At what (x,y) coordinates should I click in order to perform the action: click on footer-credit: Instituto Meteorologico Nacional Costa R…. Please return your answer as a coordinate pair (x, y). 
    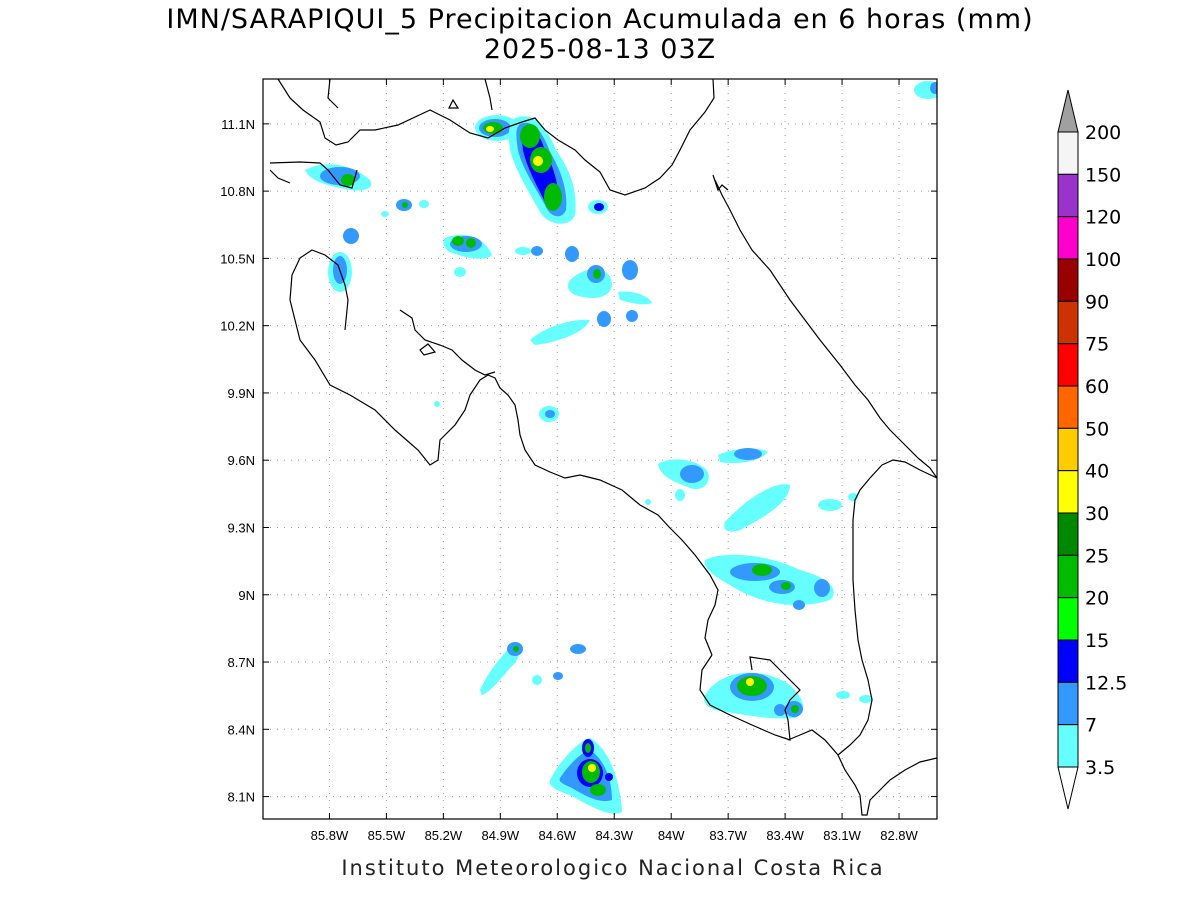
    Looking at the image, I should click on (613, 868).